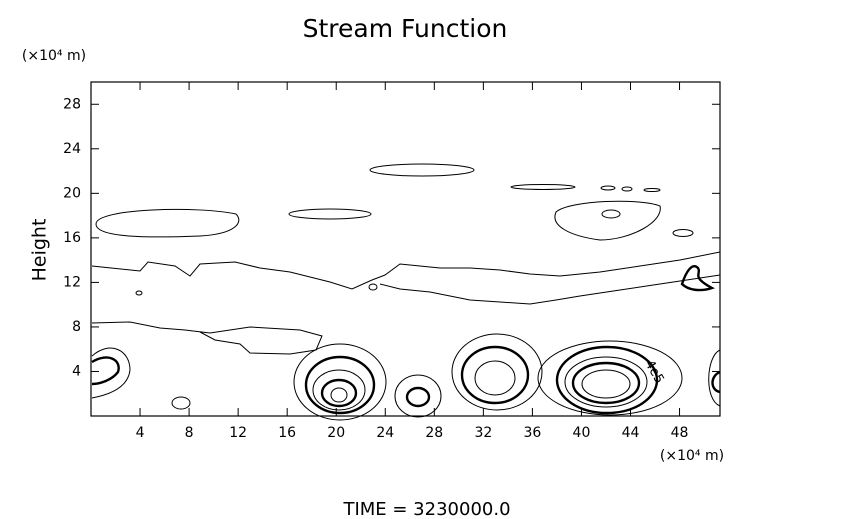 This screenshot has width=854, height=519. Describe the element at coordinates (189, 433) in the screenshot. I see `x-tick-label: 8` at that location.